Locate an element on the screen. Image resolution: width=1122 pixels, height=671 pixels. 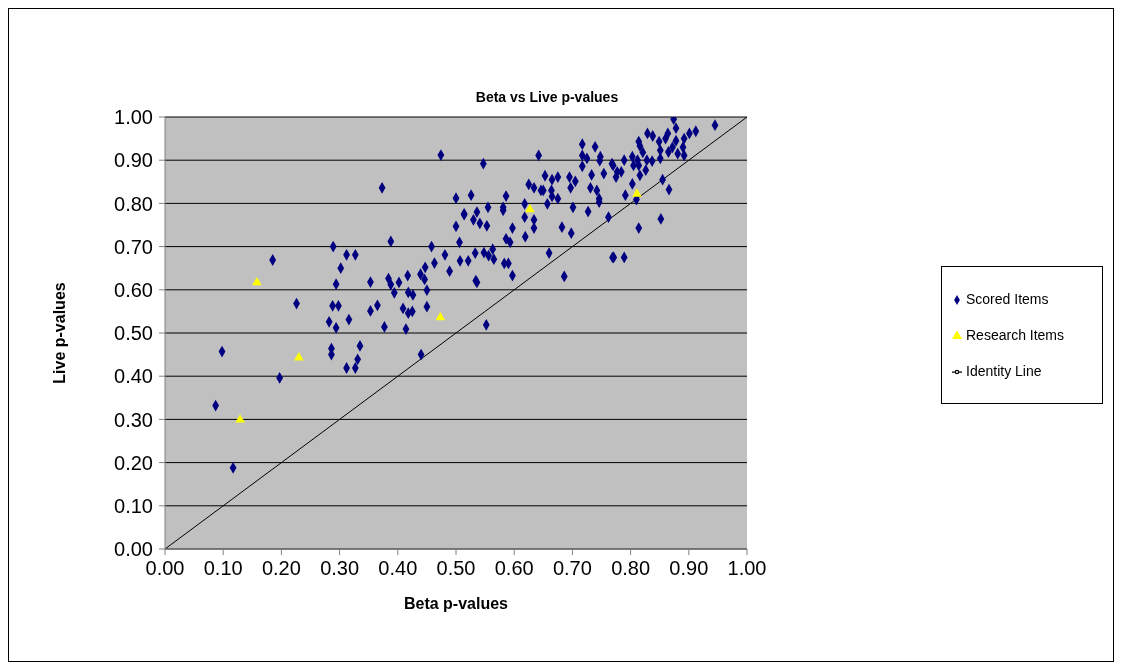
y-tick-label: 0.30 is located at coordinates (133, 419).